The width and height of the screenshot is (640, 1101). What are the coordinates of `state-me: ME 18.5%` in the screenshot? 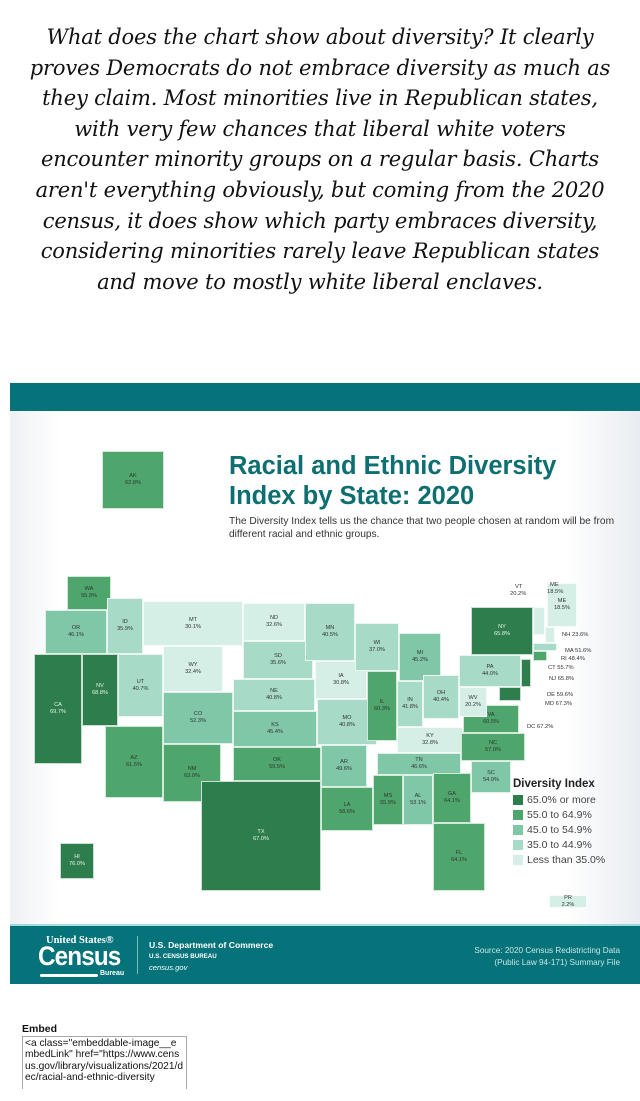 It's located at (562, 605).